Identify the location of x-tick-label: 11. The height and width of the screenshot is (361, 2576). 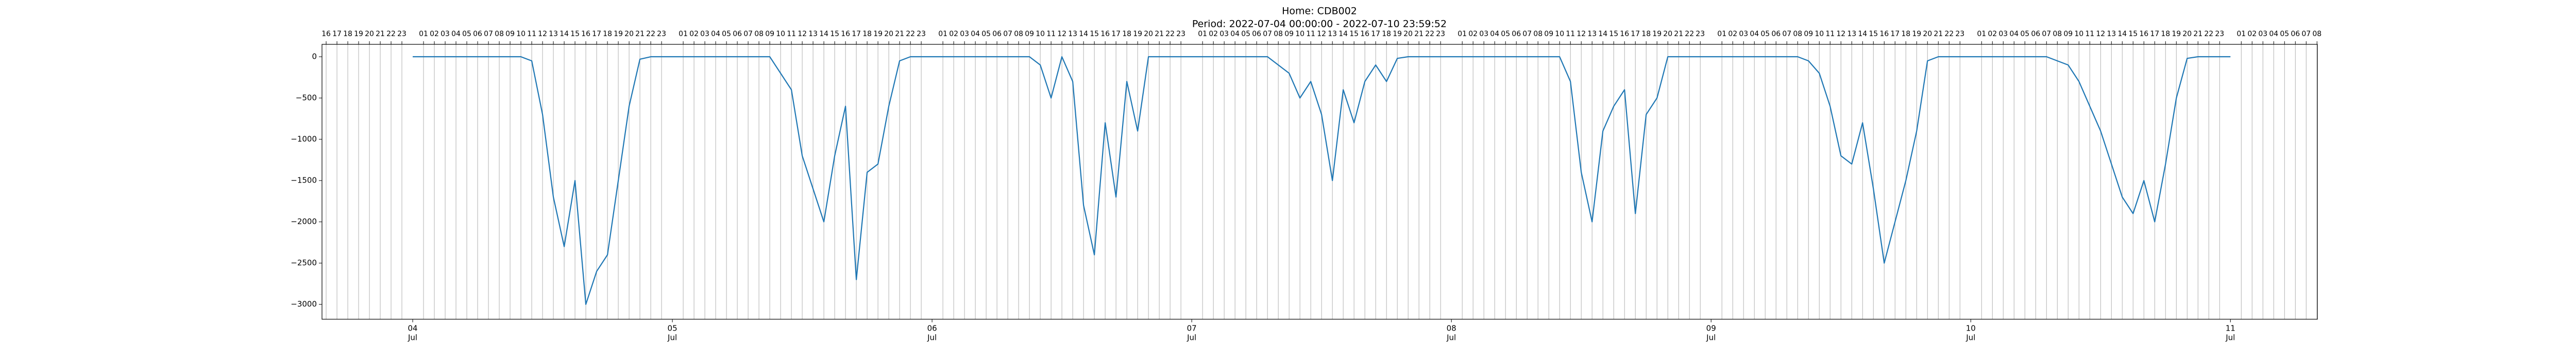
(2230, 328).